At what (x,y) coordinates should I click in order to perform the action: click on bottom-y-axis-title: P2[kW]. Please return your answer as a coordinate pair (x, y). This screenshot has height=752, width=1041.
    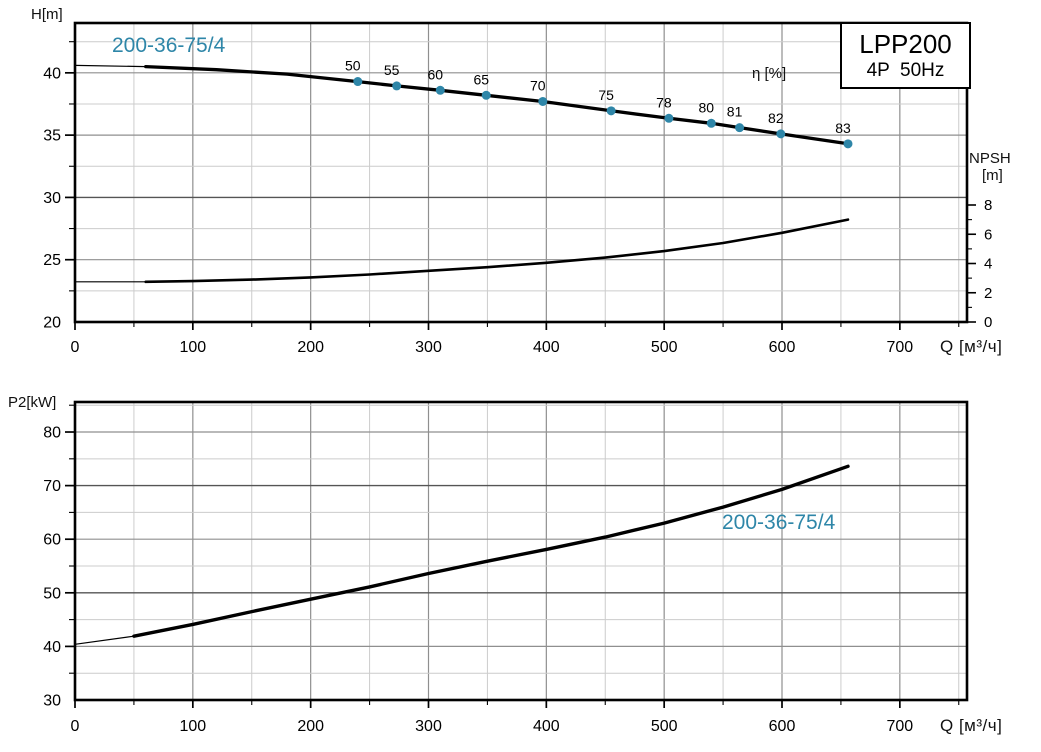
    Looking at the image, I should click on (32, 402).